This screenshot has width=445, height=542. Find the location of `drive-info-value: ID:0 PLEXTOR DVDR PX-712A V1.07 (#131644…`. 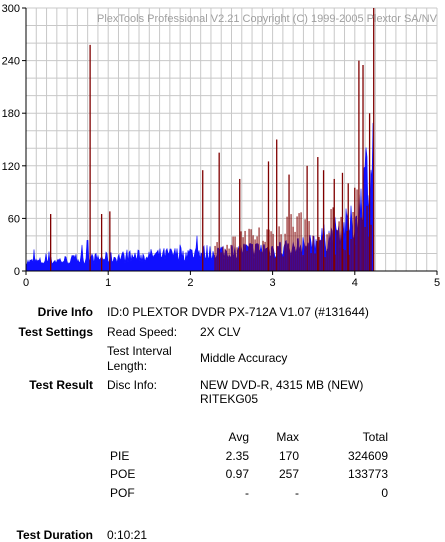

drive-info-value: ID:0 PLEXTOR DVDR PX-712A V1.07 (#131644… is located at coordinates (238, 312).